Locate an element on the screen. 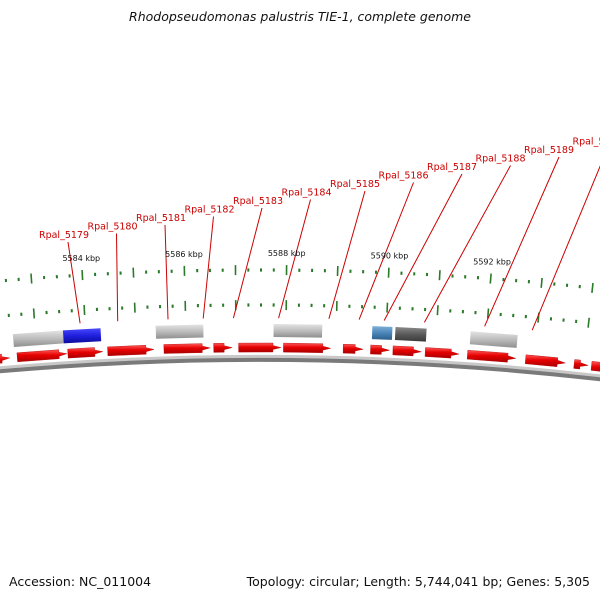 The image size is (600, 600). gene-label: Rpal_5187 is located at coordinates (452, 167).